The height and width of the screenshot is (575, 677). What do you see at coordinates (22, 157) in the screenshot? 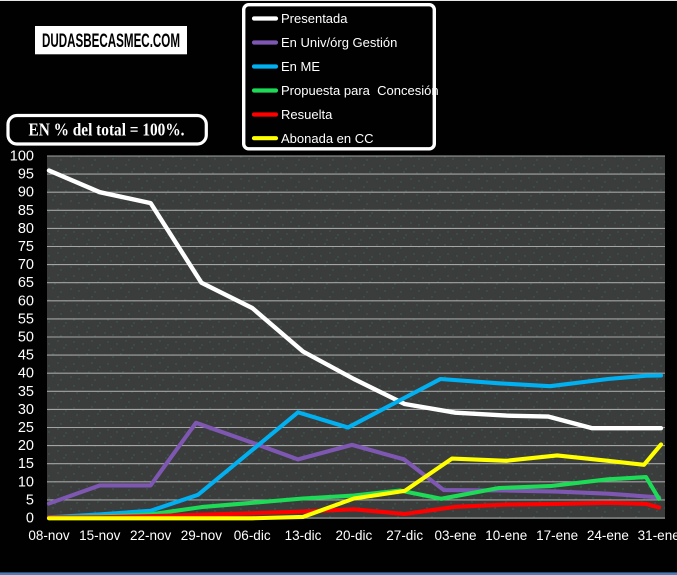
I see `svg-text: 100` at bounding box center [22, 157].